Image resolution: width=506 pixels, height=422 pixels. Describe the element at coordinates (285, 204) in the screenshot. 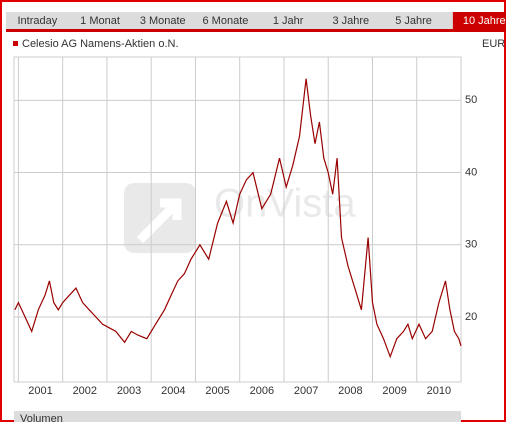

I see `watermark-text: OnVista` at that location.